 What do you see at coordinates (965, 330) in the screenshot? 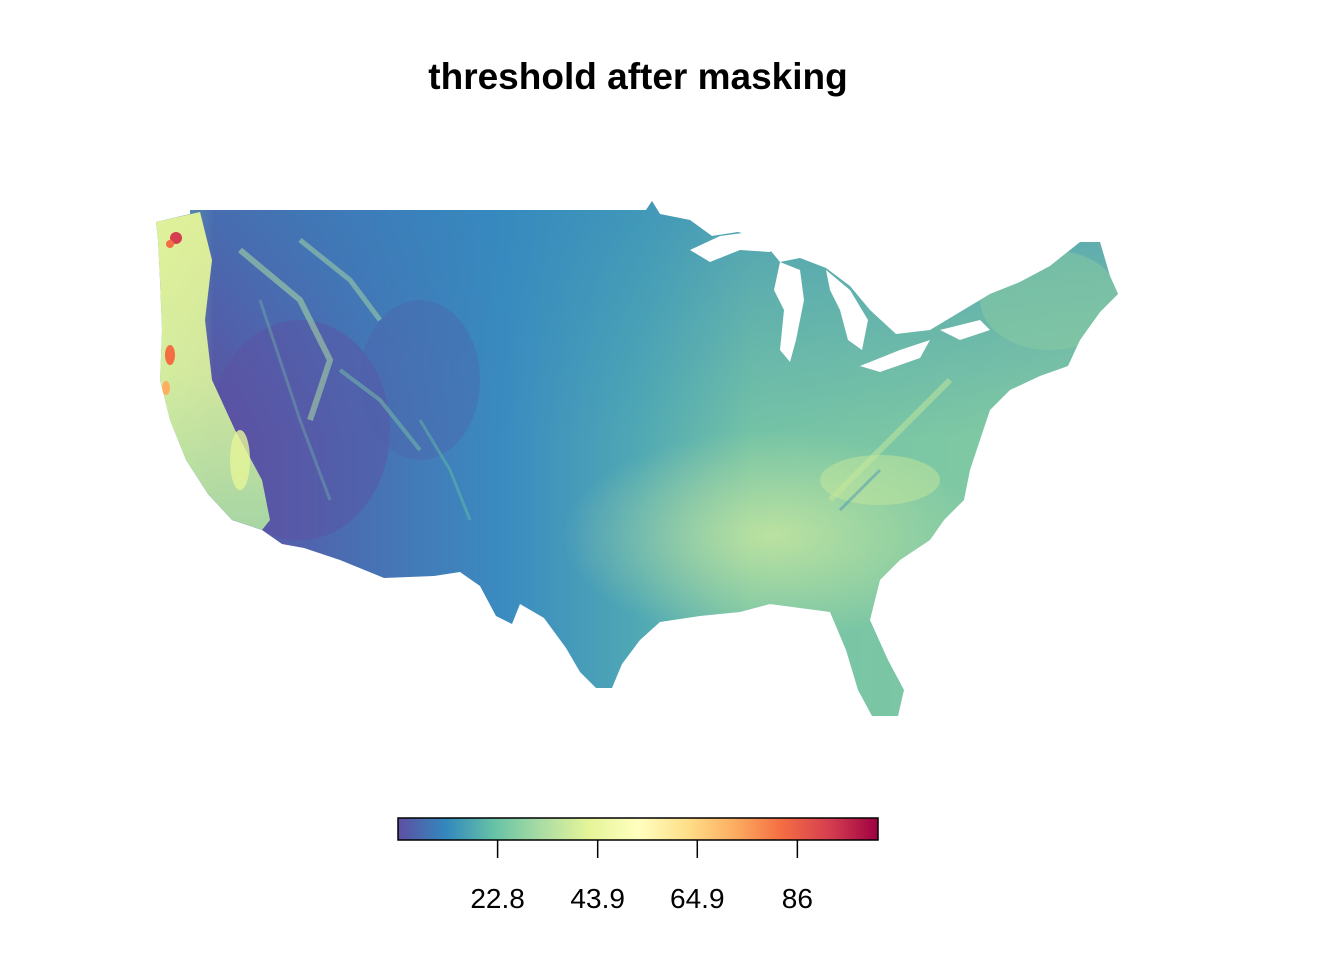
I see `lake-ontario` at bounding box center [965, 330].